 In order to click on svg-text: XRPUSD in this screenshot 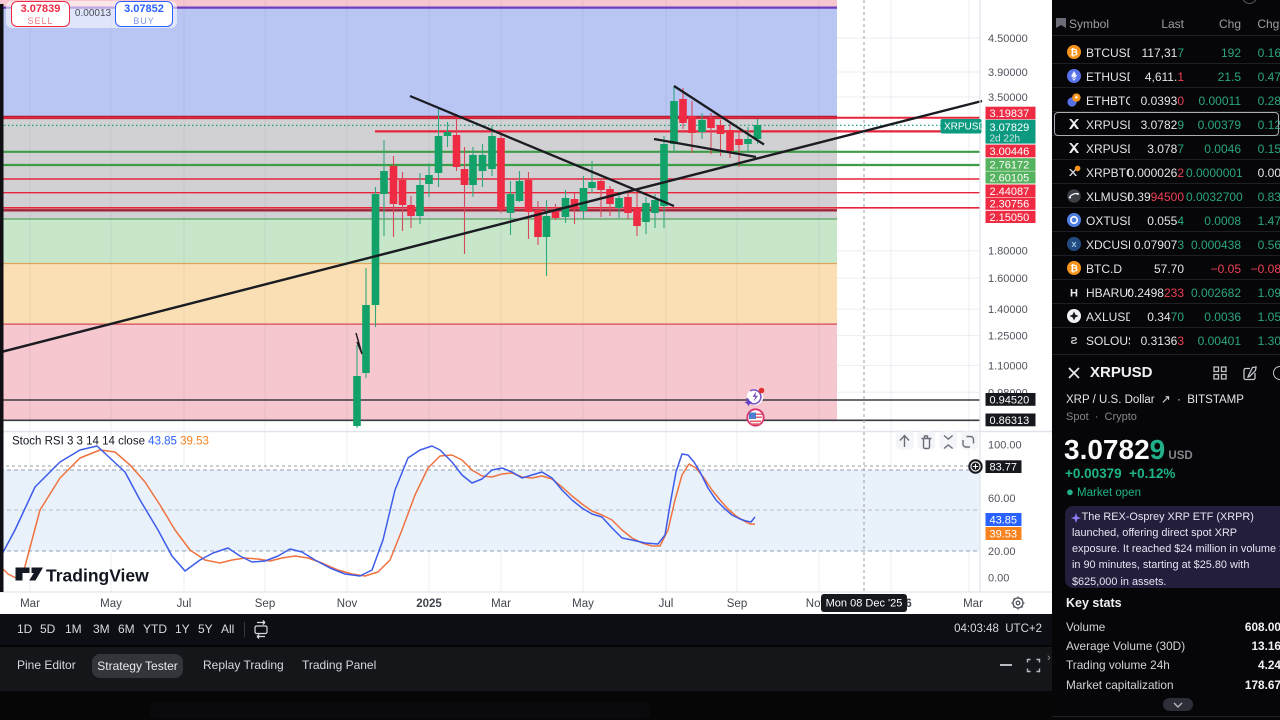, I will do `click(965, 127)`.